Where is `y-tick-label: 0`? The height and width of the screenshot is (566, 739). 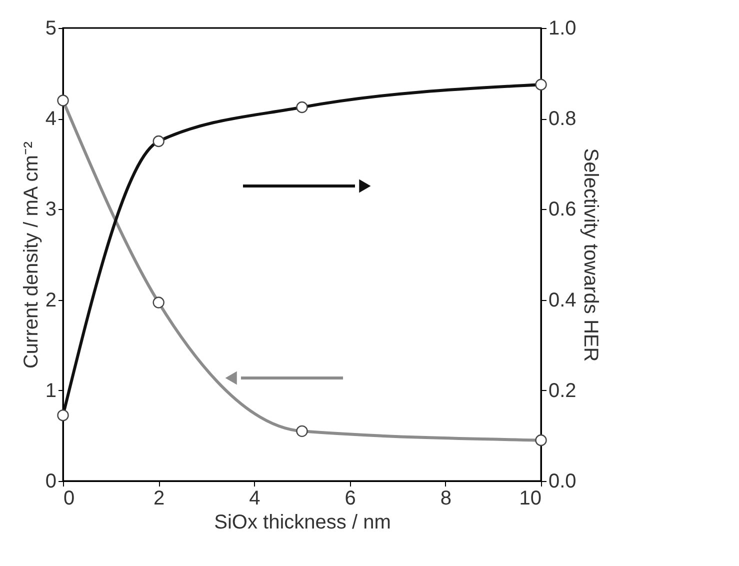 y-tick-label: 0 is located at coordinates (50, 481).